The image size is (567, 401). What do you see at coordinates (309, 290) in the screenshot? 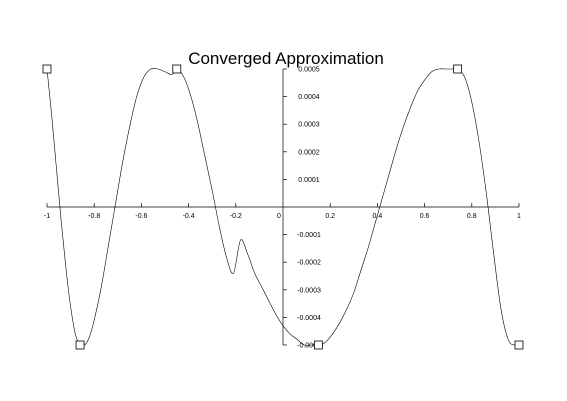
I see `y-tick-label: -0.0003` at bounding box center [309, 290].